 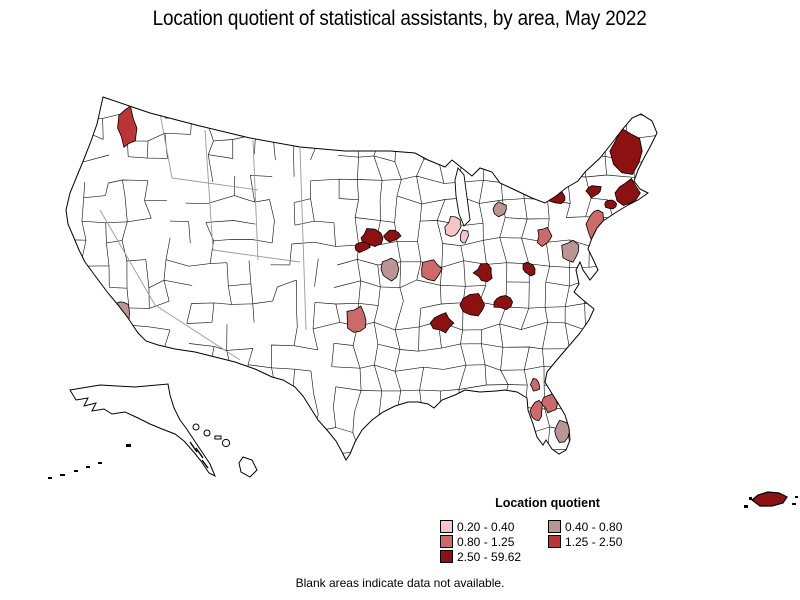 I want to click on legend-item: 2.50 - 59.62, so click(x=494, y=556).